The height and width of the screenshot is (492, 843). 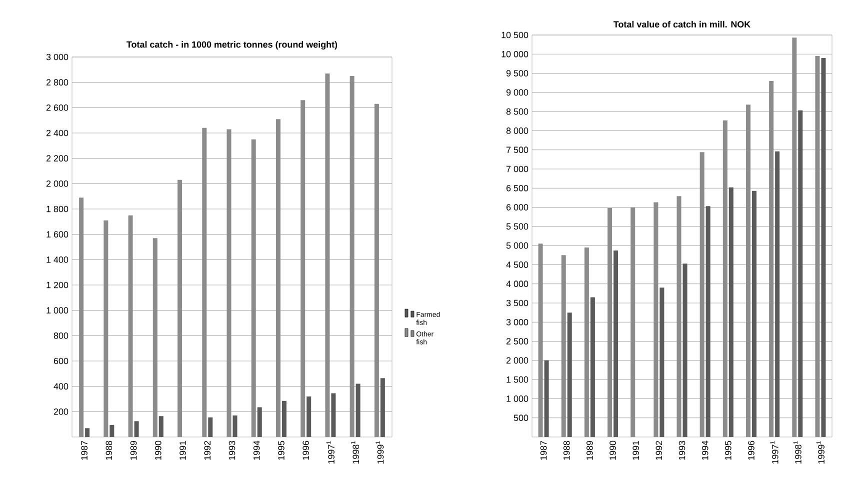 I want to click on y-tick-label: 400, so click(x=61, y=386).